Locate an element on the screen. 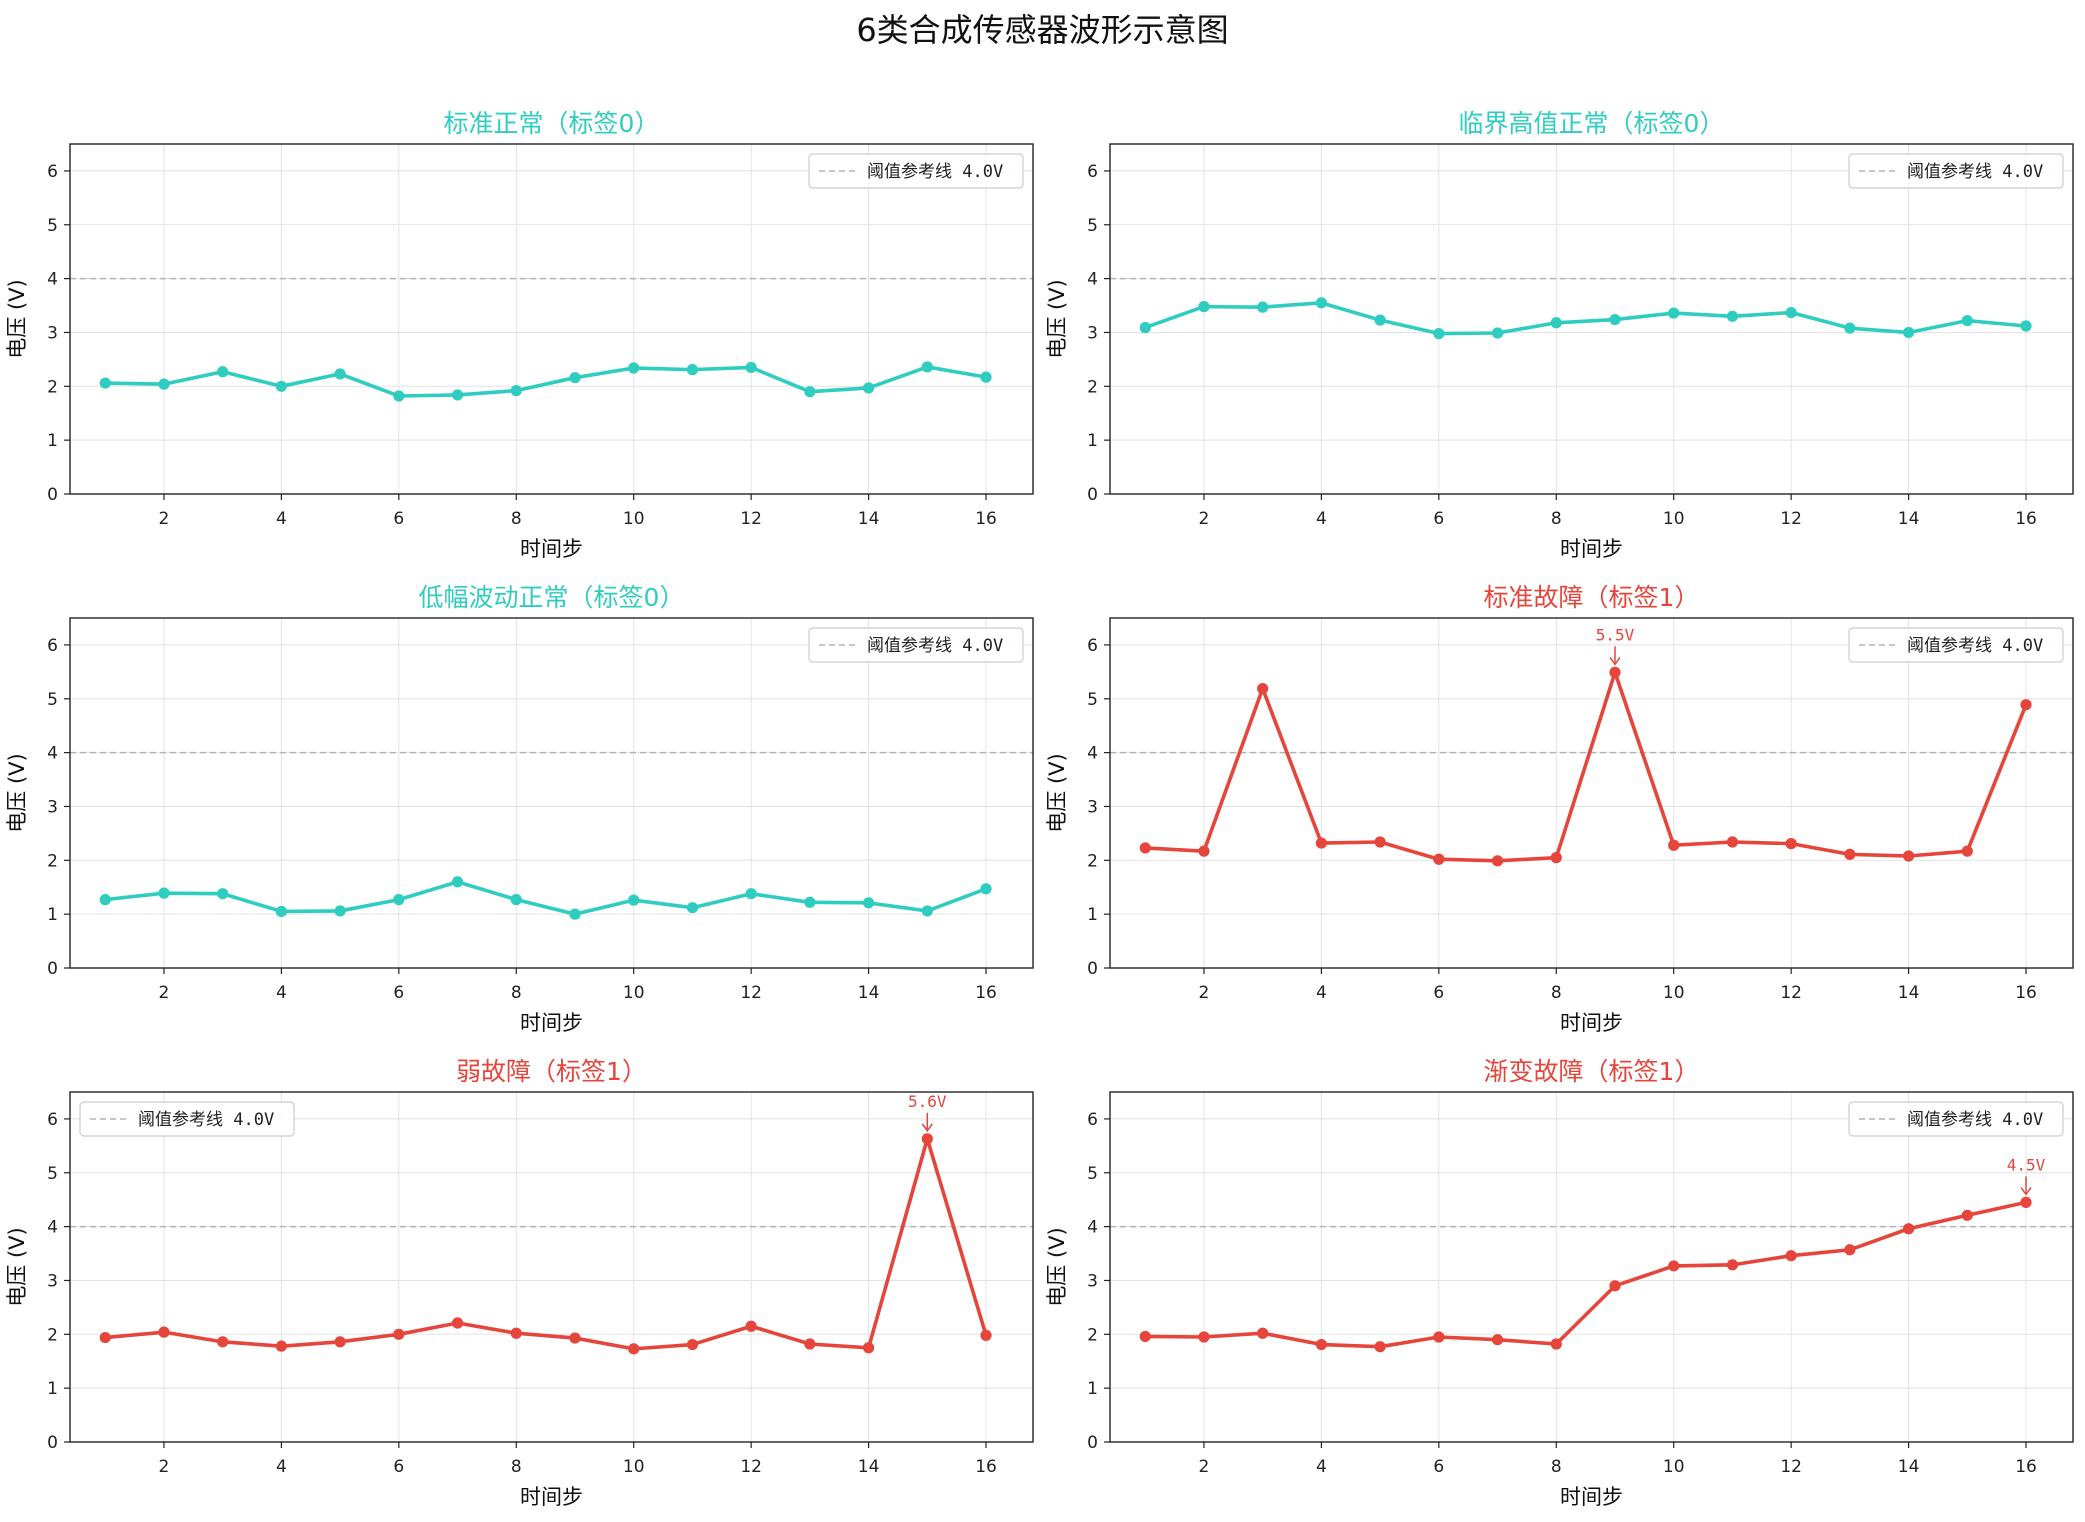  y-tick-label: 0 is located at coordinates (1092, 1443).